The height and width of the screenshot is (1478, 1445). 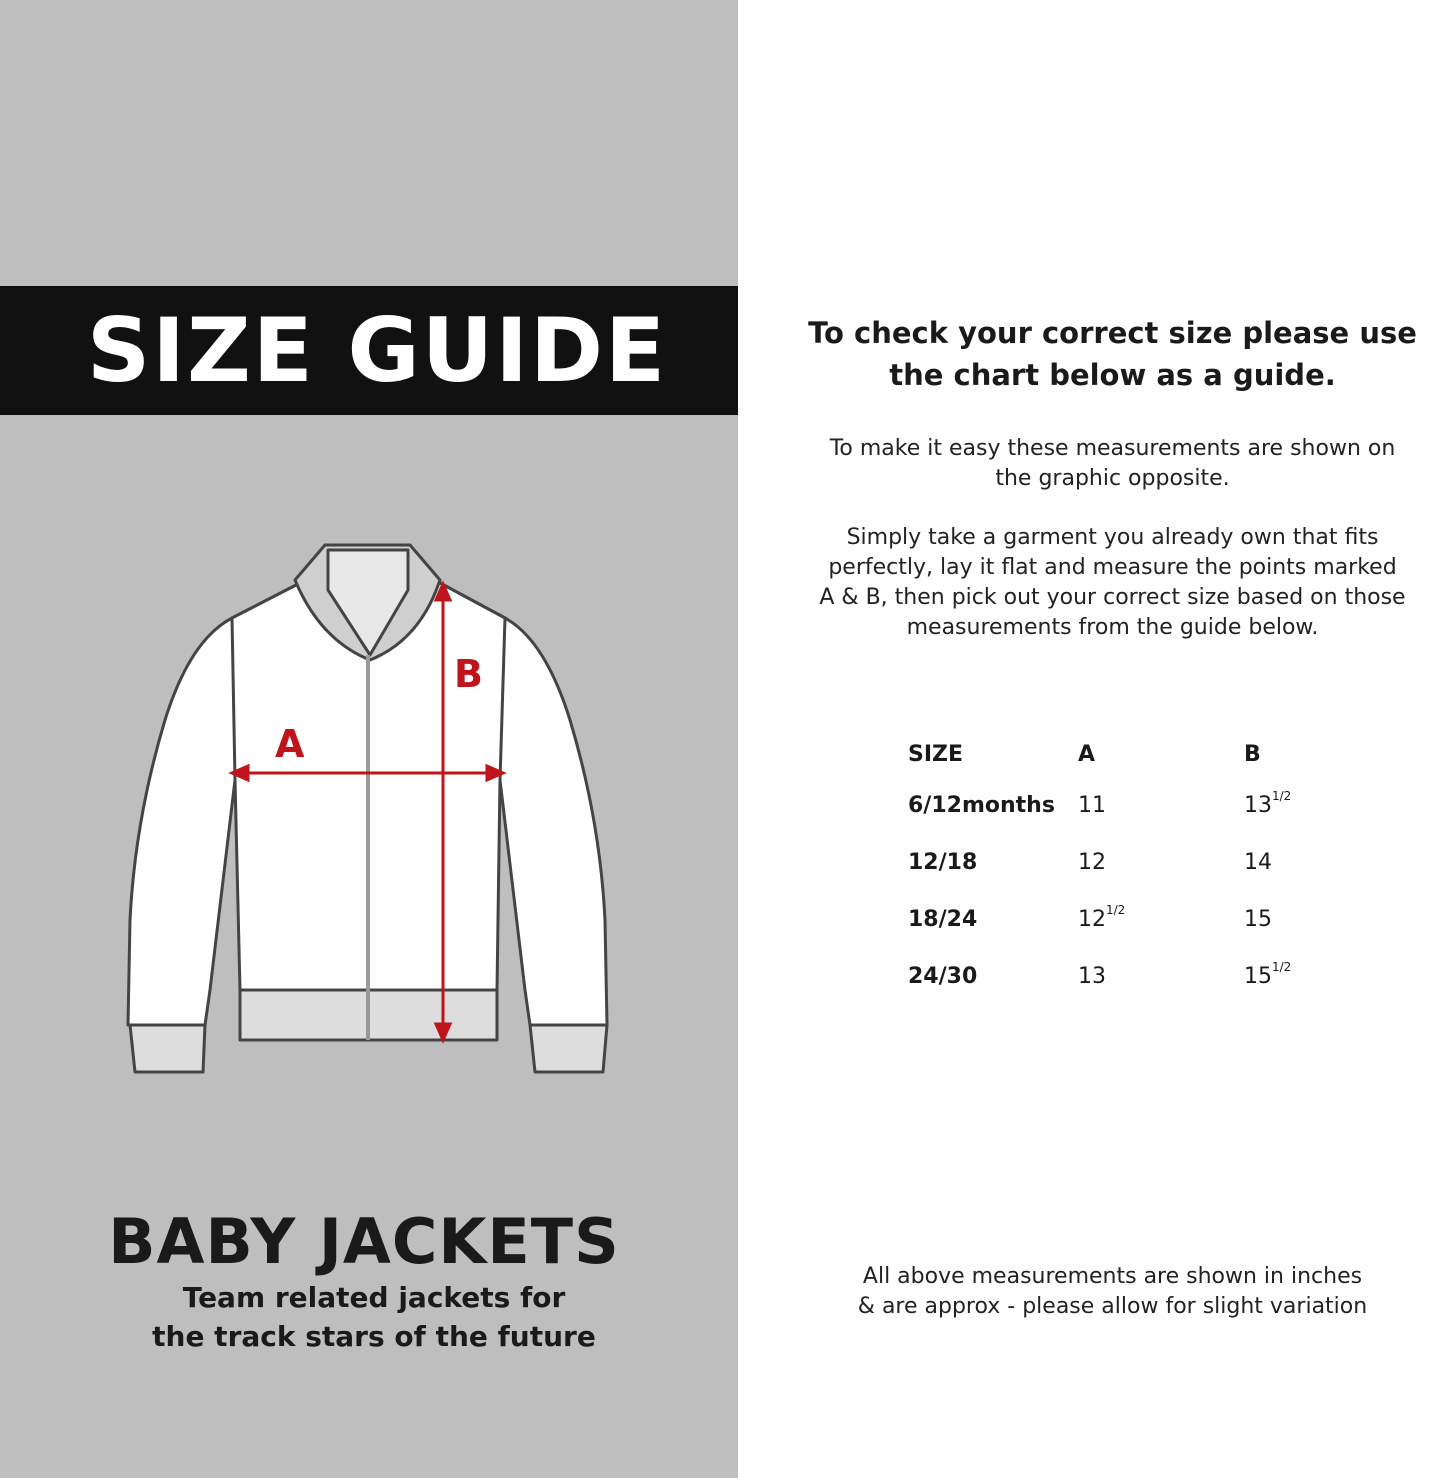 I want to click on header-size: SIZE, so click(x=936, y=754).